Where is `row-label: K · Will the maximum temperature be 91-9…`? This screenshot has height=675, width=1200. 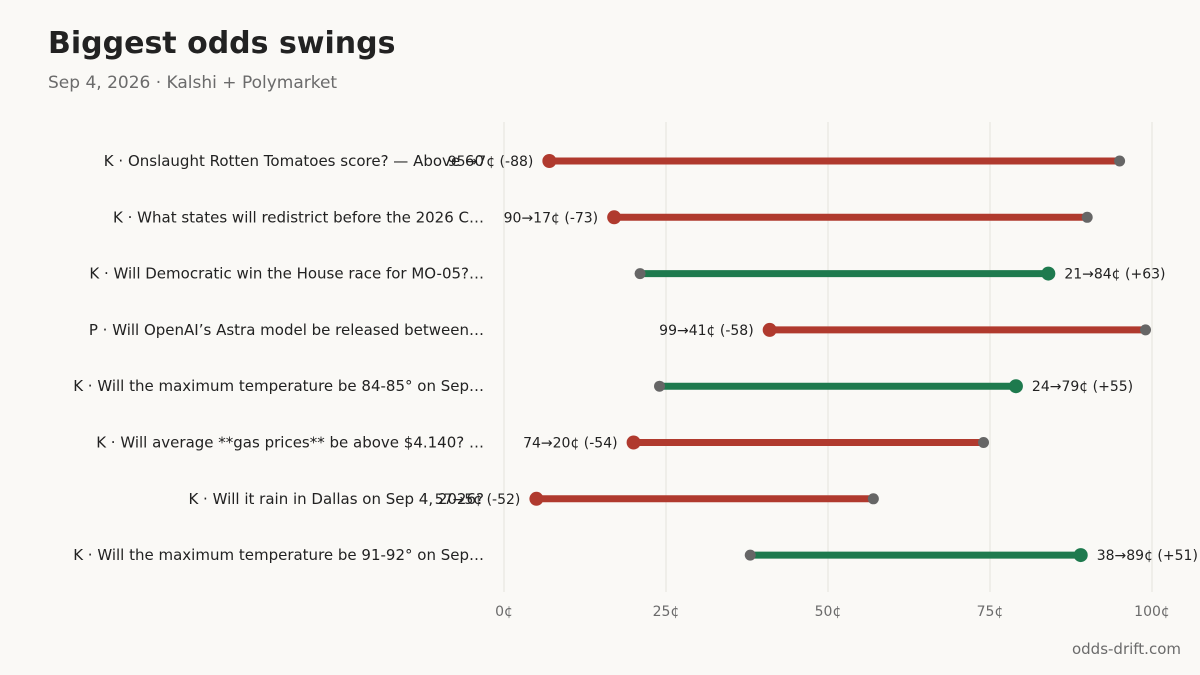 row-label: K · Will the maximum temperature be 91-9… is located at coordinates (278, 555).